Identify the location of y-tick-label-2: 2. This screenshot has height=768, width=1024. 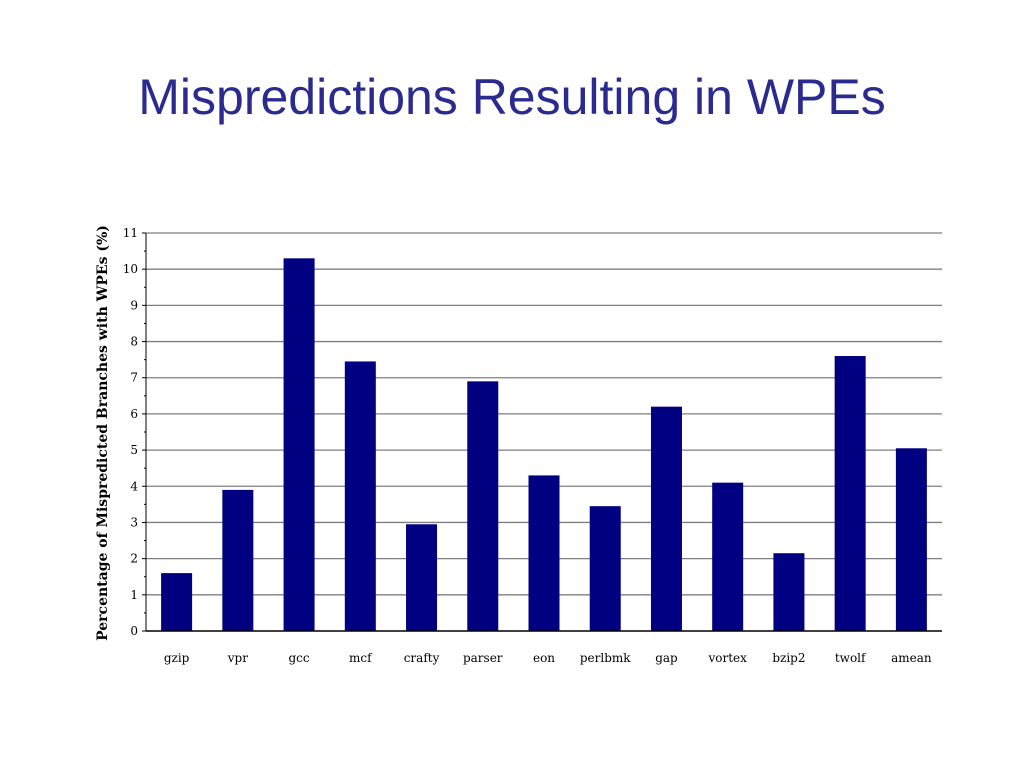
(134, 559).